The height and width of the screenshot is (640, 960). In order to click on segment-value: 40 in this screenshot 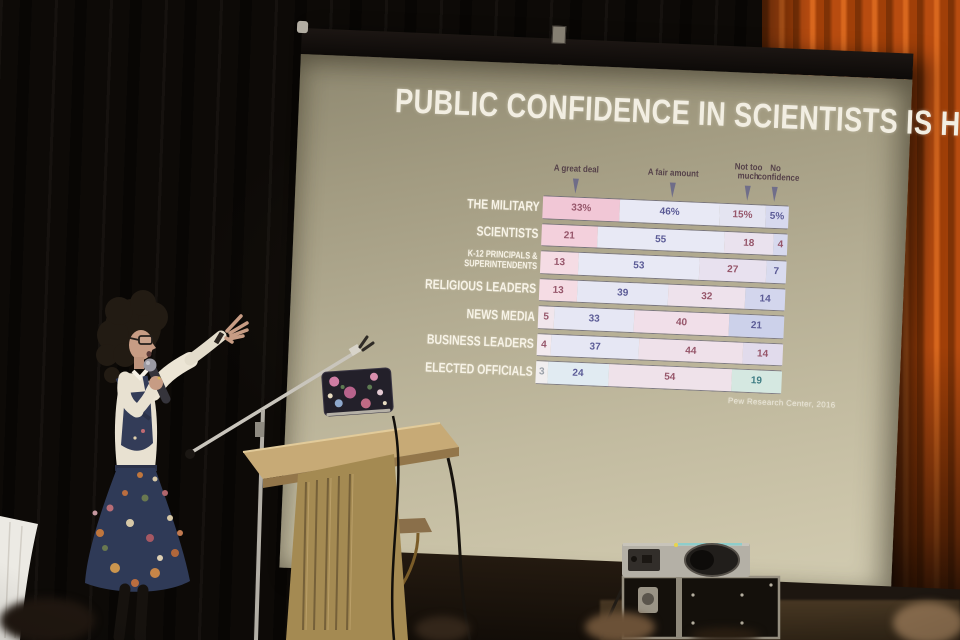, I will do `click(681, 323)`.